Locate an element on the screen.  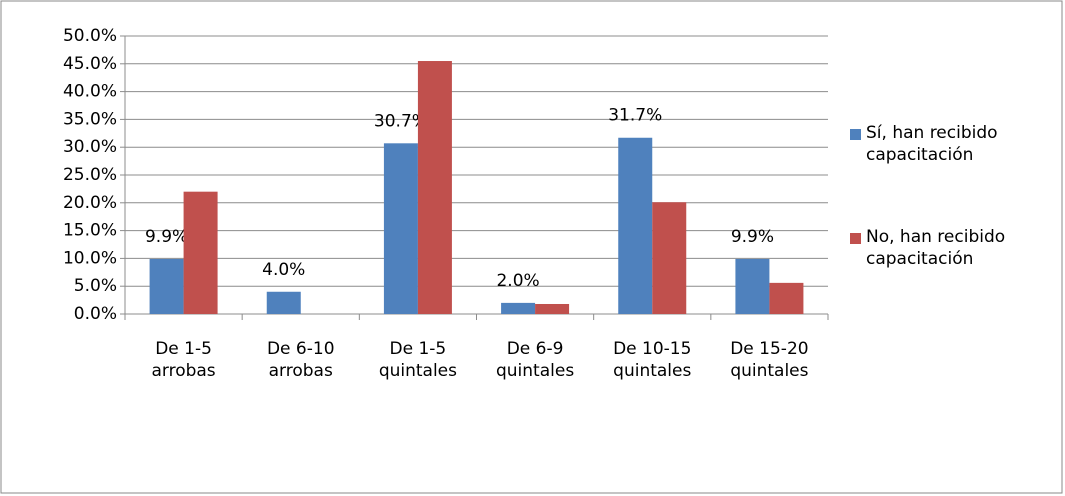
x-tick-label: De 6-9 quintales is located at coordinates (535, 360).